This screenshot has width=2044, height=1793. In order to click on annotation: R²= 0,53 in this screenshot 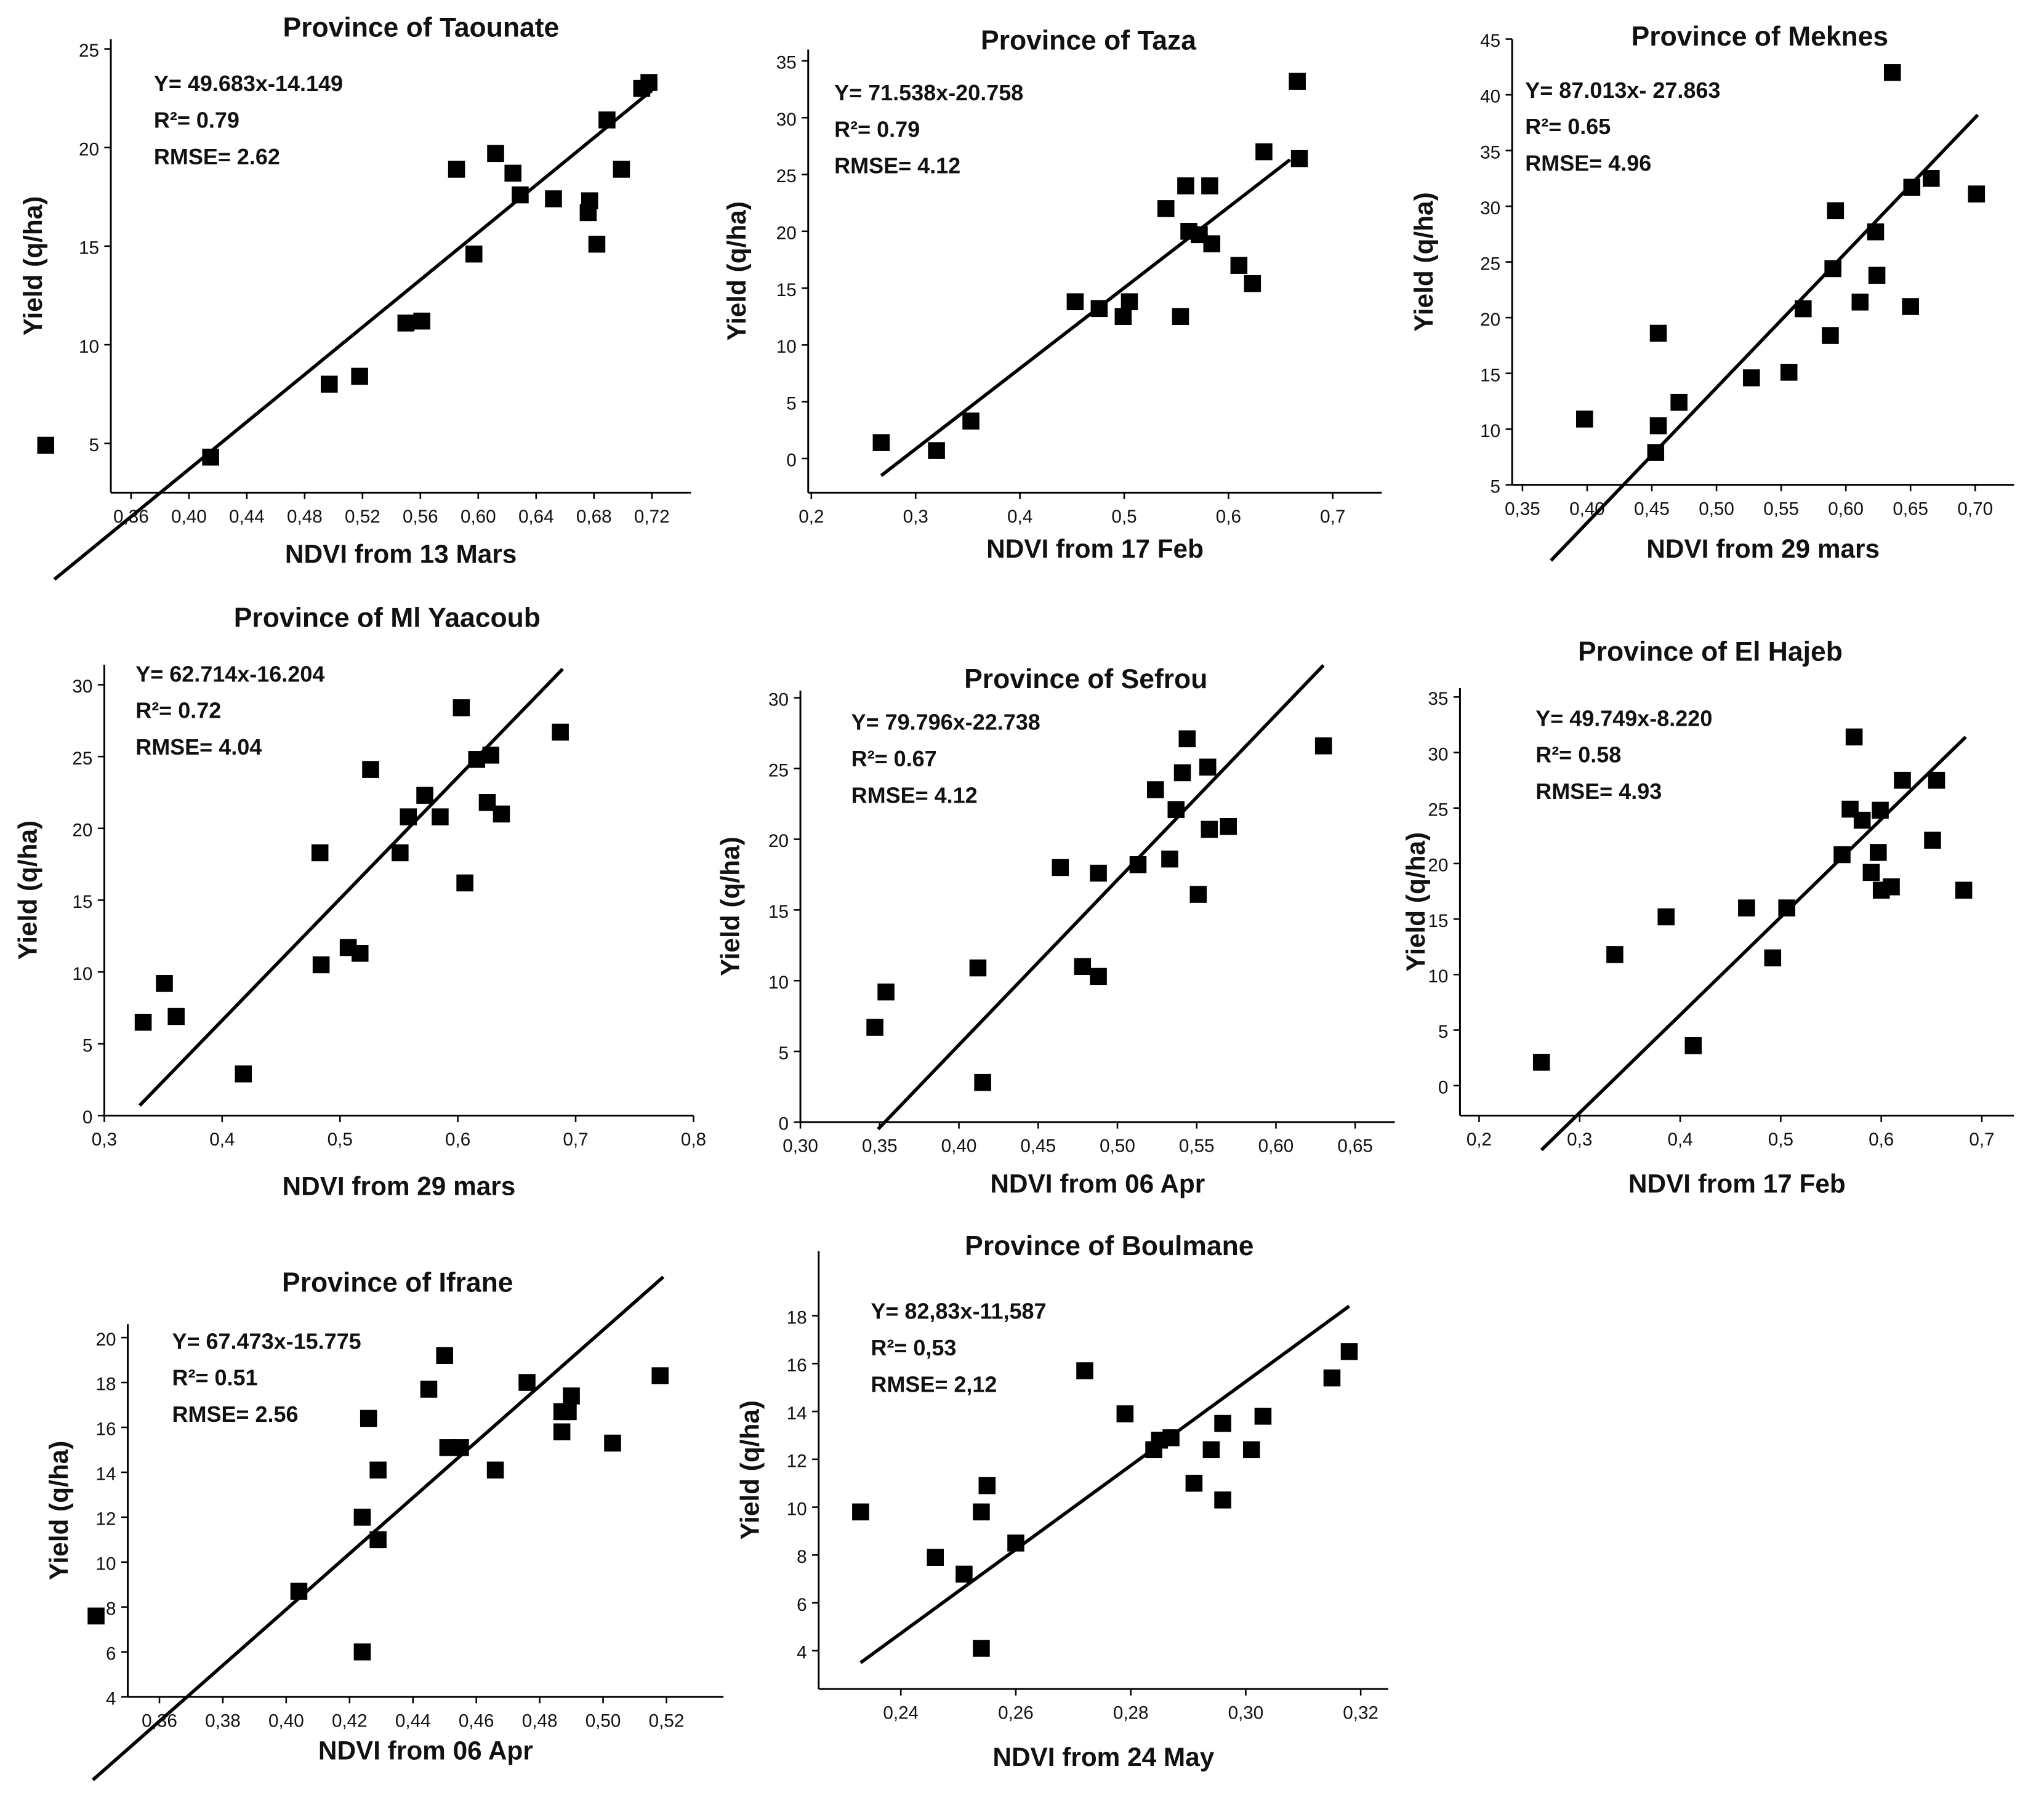, I will do `click(913, 1347)`.